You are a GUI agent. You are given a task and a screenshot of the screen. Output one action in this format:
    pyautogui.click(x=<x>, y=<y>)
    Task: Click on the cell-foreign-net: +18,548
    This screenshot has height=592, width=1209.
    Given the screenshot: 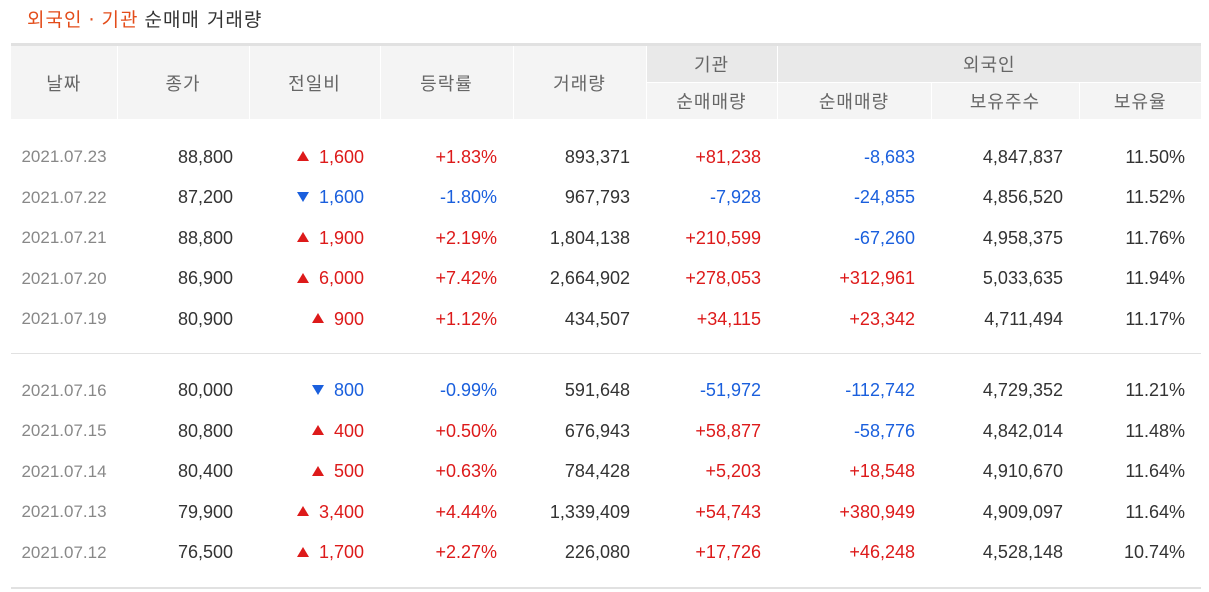 What is the action you would take?
    pyautogui.click(x=882, y=471)
    